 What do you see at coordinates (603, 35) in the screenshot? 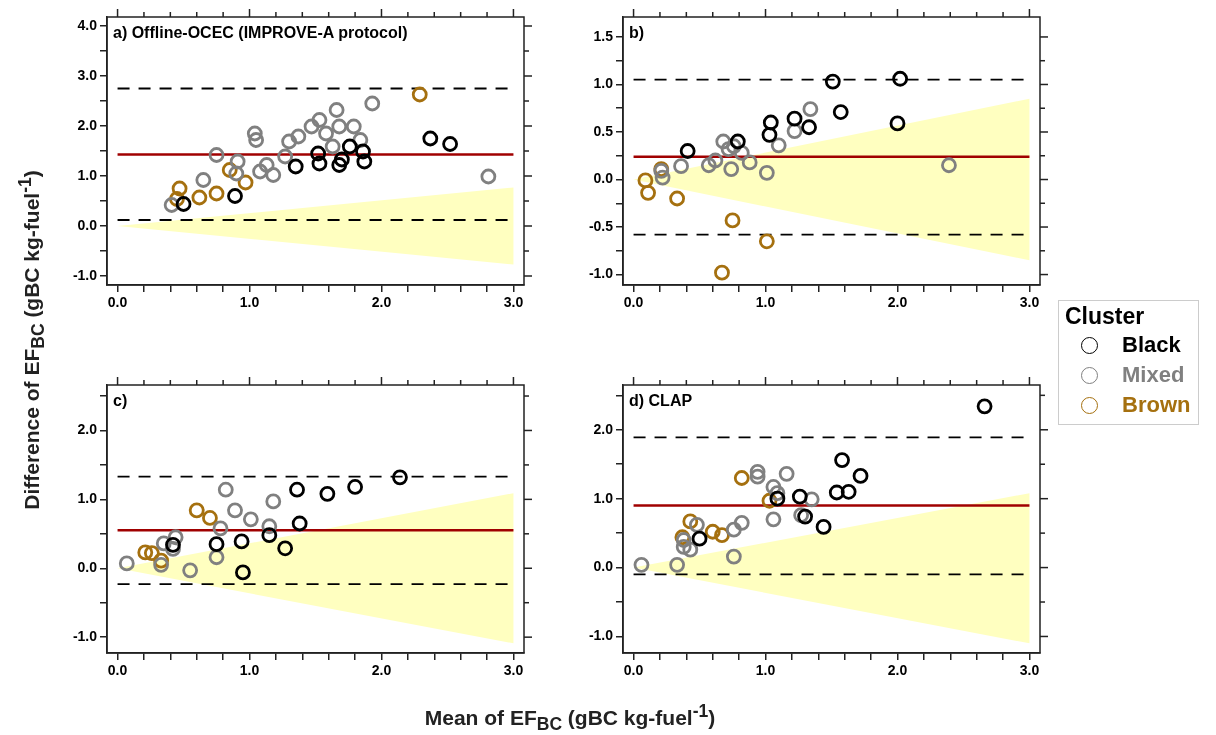
I see `y-tick-label: 1.5` at bounding box center [603, 35].